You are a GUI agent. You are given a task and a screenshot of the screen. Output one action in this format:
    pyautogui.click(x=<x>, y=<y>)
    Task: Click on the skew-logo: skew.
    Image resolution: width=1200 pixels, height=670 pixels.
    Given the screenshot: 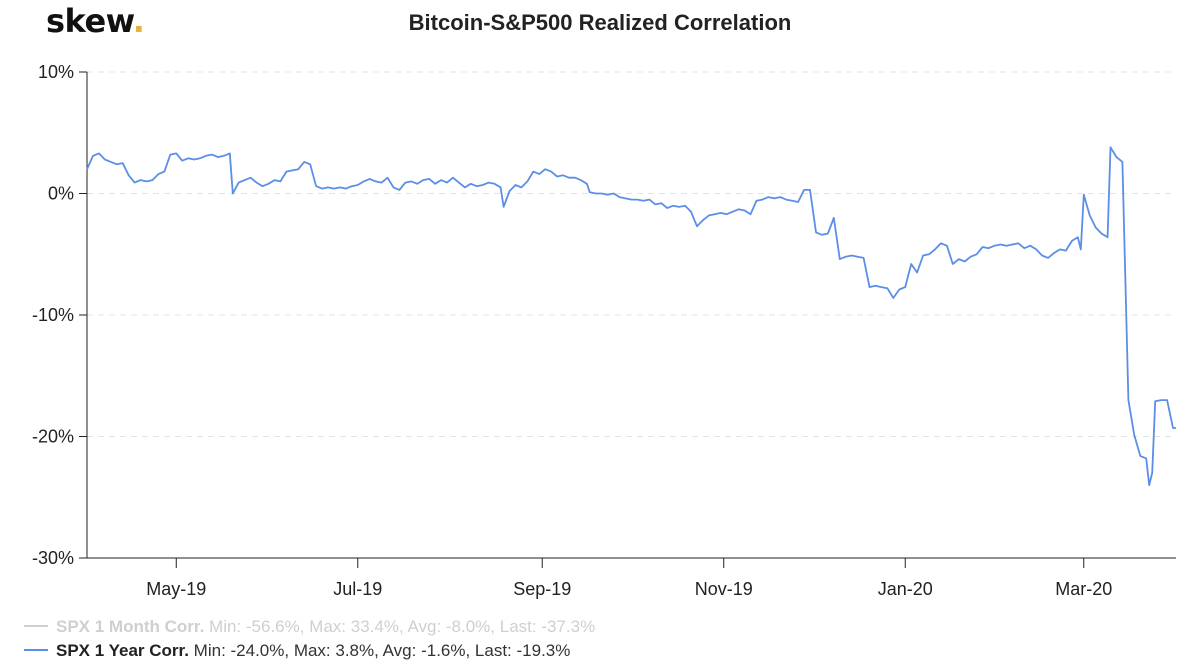 What is the action you would take?
    pyautogui.click(x=95, y=21)
    